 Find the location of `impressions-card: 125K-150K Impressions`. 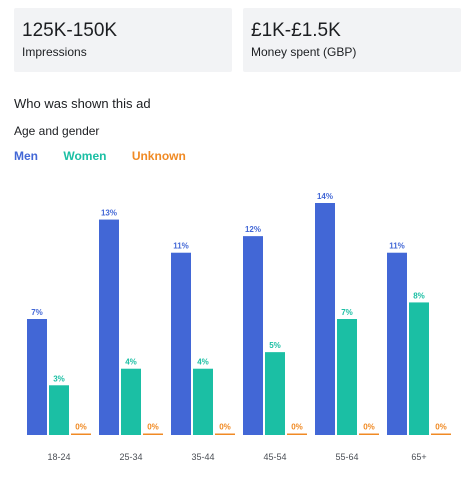

impressions-card: 125K-150K Impressions is located at coordinates (123, 40).